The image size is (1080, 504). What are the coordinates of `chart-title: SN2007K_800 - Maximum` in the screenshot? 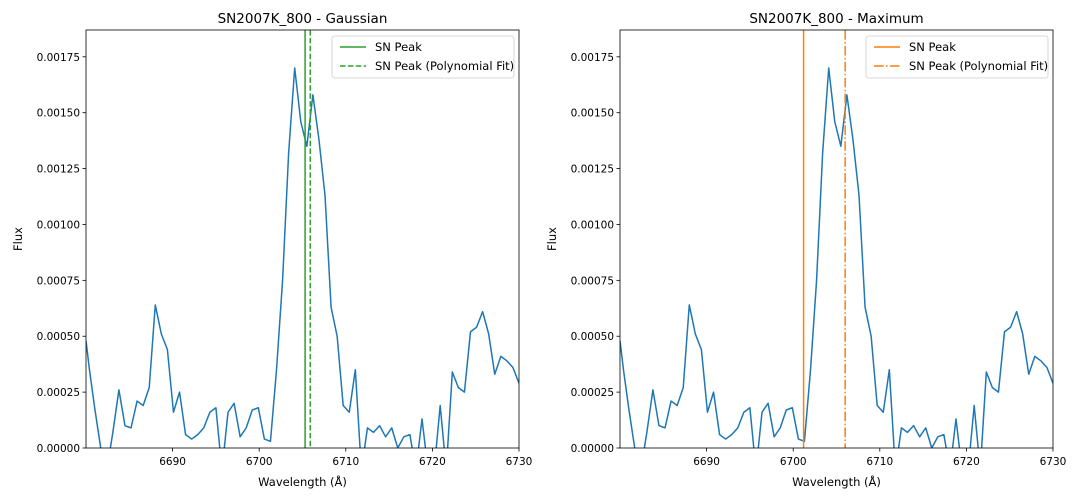 It's located at (836, 19).